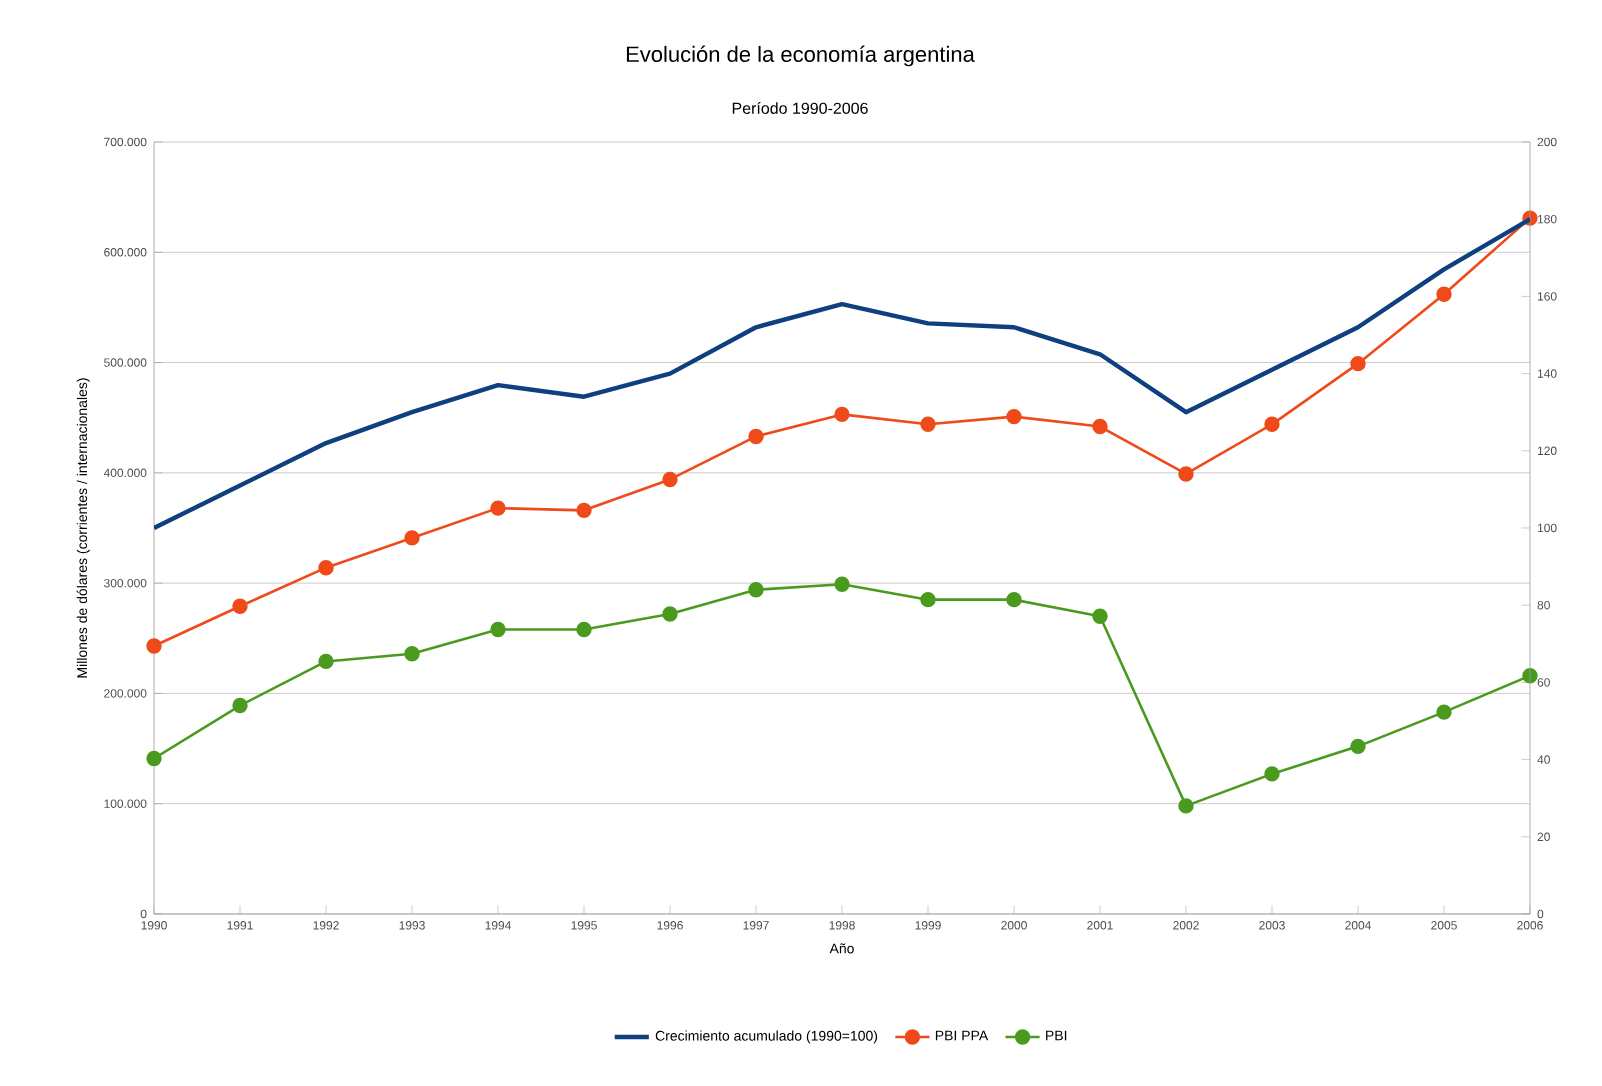  Describe the element at coordinates (800, 108) in the screenshot. I see `chart-subtitle: Período 1990-2006` at that location.